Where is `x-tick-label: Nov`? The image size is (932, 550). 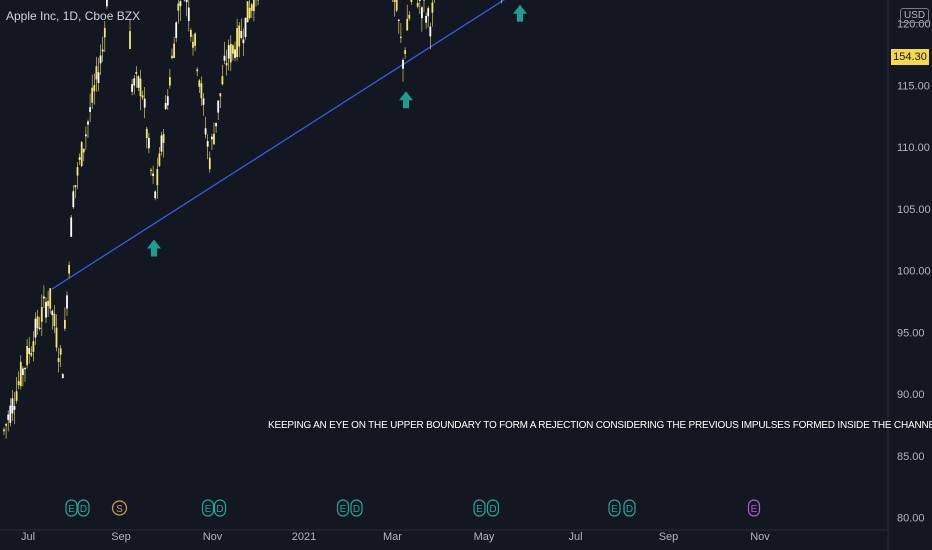
x-tick-label: Nov is located at coordinates (213, 537).